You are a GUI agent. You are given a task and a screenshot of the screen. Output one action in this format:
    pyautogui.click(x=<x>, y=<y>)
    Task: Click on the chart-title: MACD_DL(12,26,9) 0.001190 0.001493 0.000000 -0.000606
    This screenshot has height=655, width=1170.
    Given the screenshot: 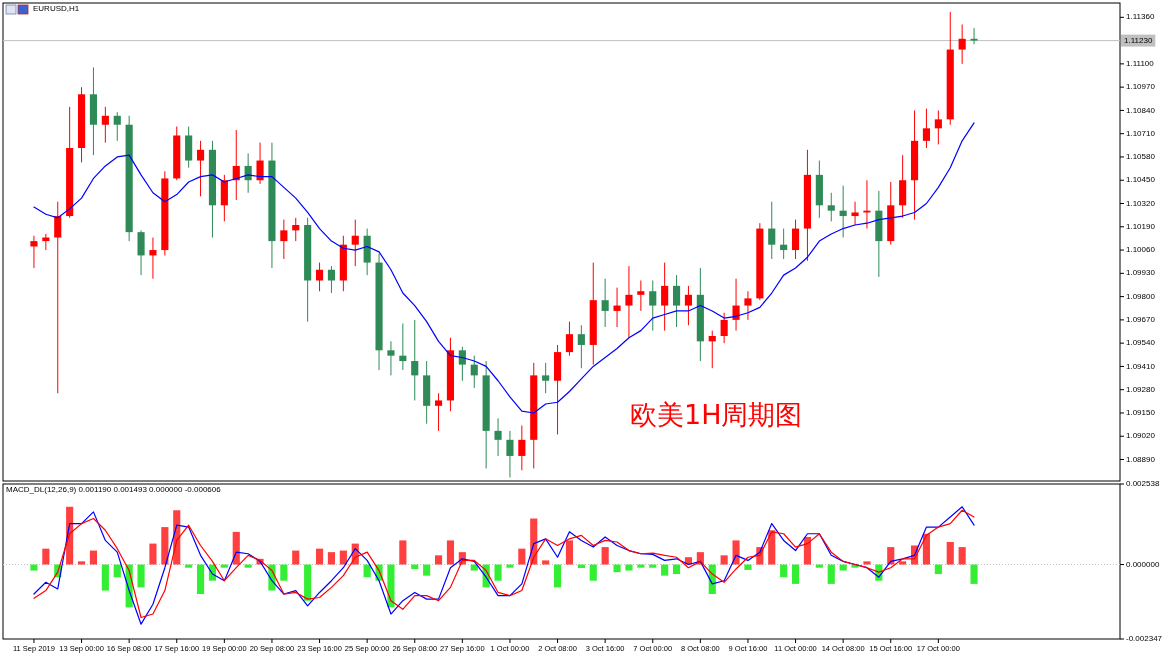 What is the action you would take?
    pyautogui.click(x=114, y=489)
    